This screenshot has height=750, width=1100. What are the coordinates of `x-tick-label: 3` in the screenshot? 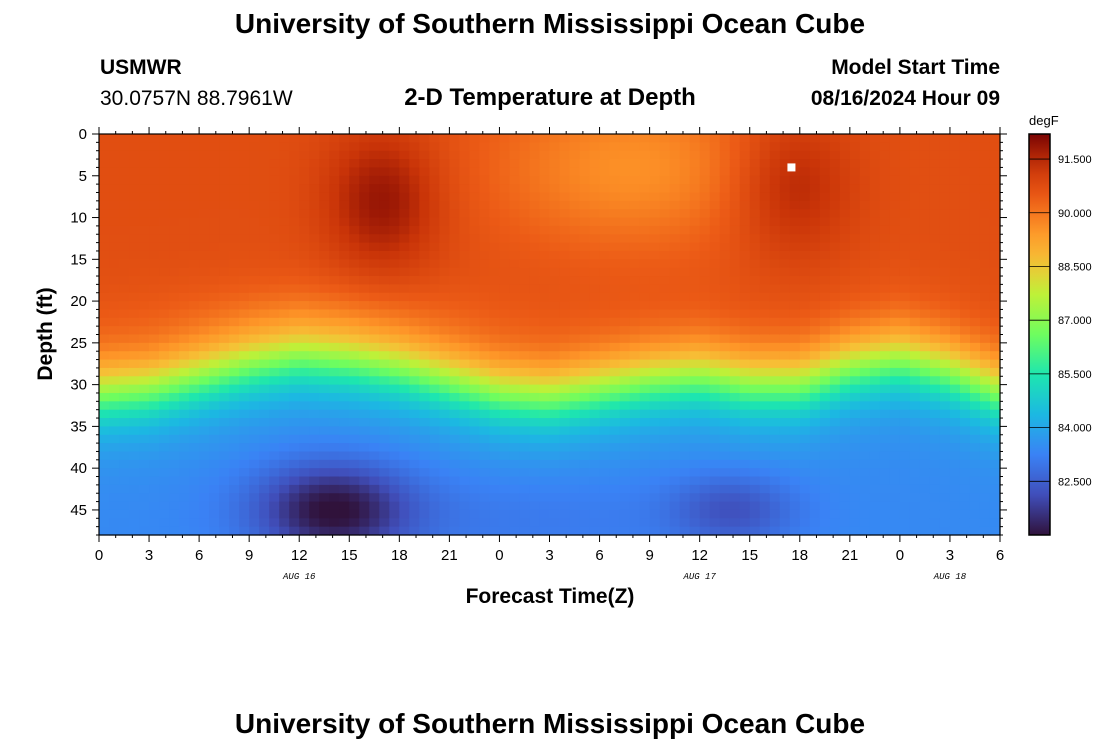 It's located at (549, 555).